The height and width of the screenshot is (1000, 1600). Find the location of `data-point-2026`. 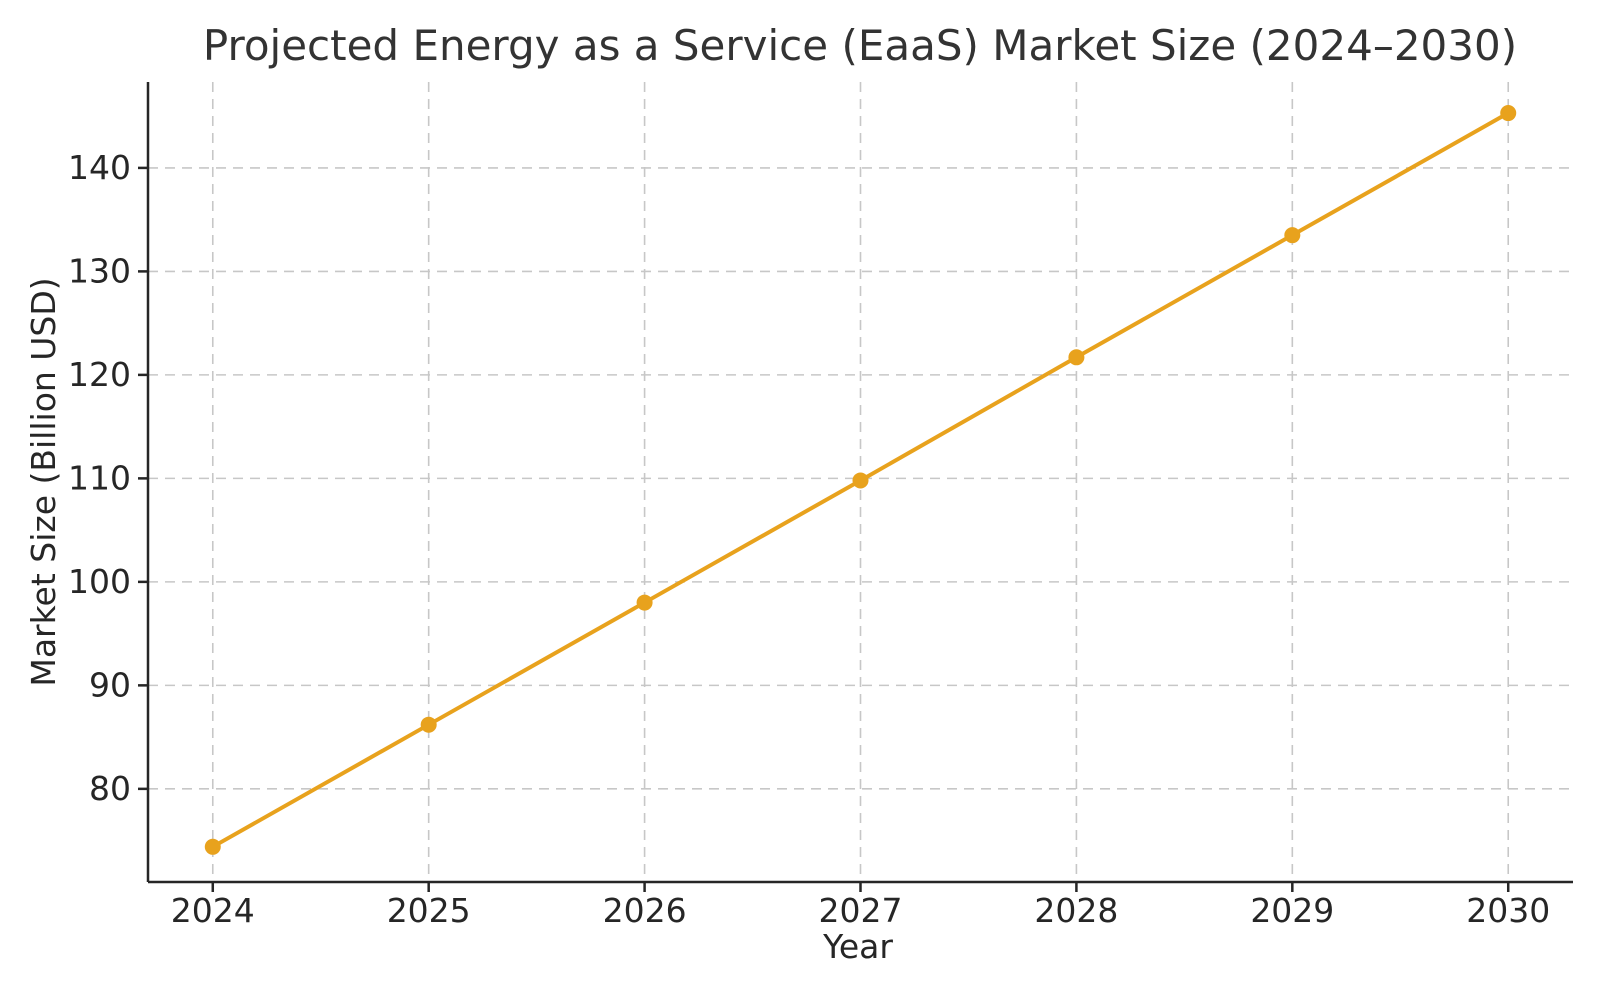

data-point-2026 is located at coordinates (644, 602).